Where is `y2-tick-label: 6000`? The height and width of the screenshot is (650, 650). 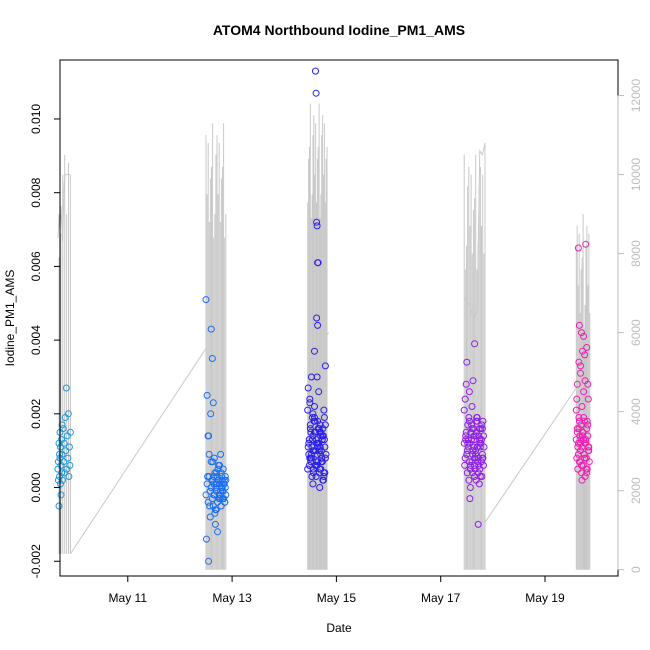
y2-tick-label: 6000 is located at coordinates (636, 332).